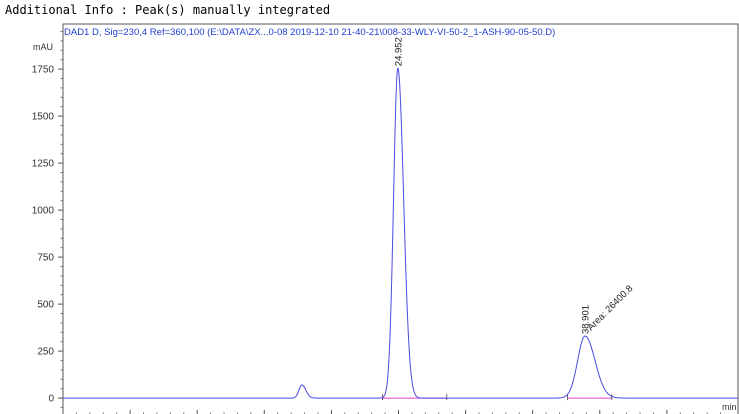 The width and height of the screenshot is (739, 414). What do you see at coordinates (43, 70) in the screenshot?
I see `y-tick-label: 1750` at bounding box center [43, 70].